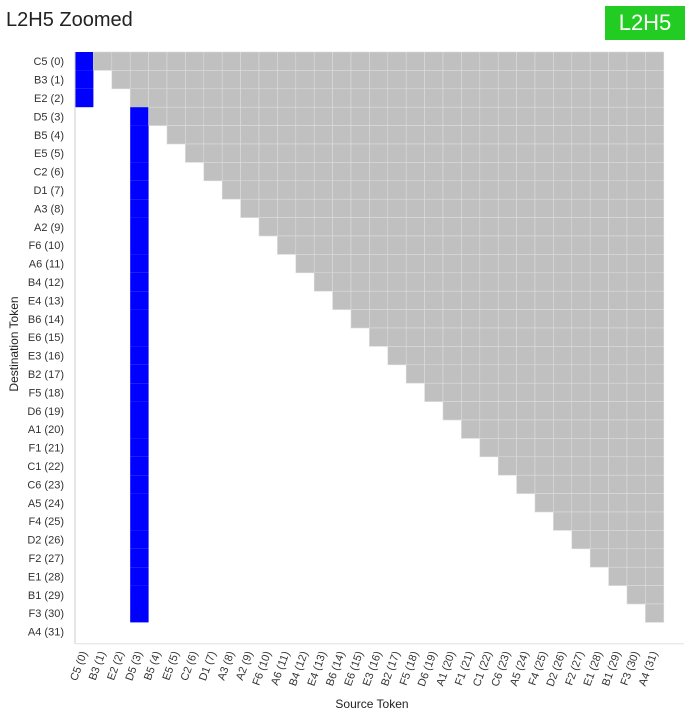 Image resolution: width=690 pixels, height=714 pixels. Describe the element at coordinates (46, 596) in the screenshot. I see `y-tick-label: B1 (29)` at that location.